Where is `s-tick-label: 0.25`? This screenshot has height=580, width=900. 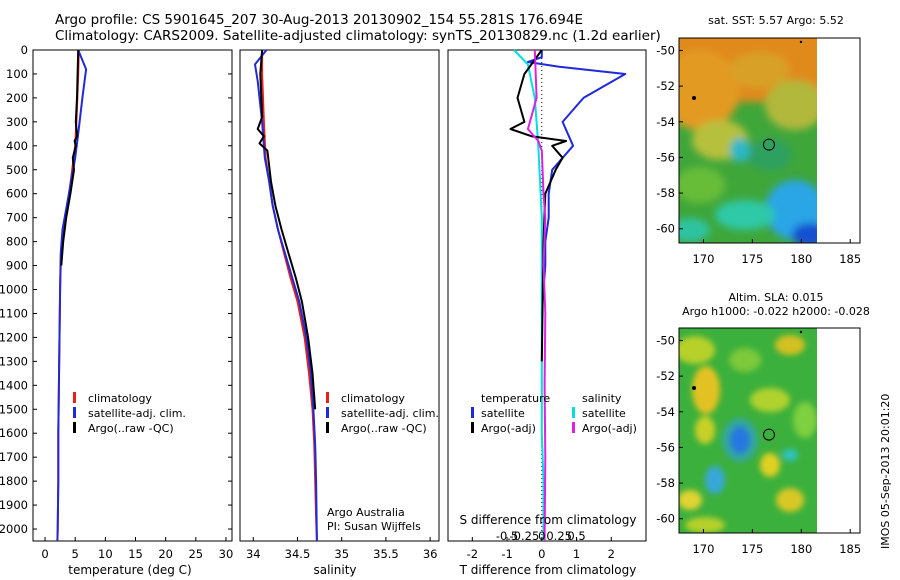 s-tick-label: 0.25 is located at coordinates (559, 536).